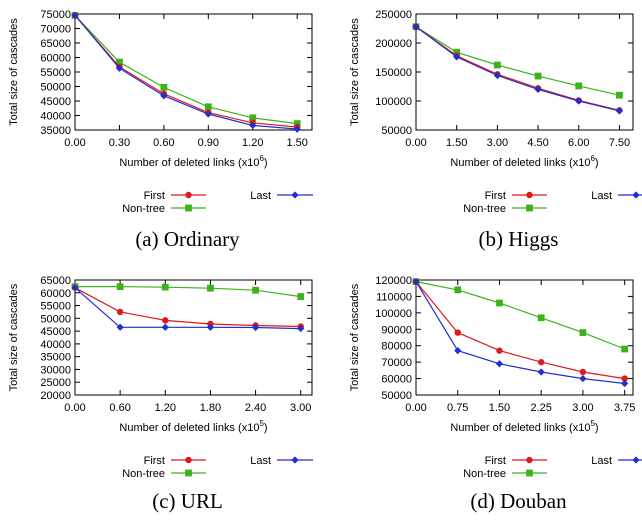 This screenshot has width=642, height=521. Describe the element at coordinates (601, 196) in the screenshot. I see `legend-label-last: Last` at that location.